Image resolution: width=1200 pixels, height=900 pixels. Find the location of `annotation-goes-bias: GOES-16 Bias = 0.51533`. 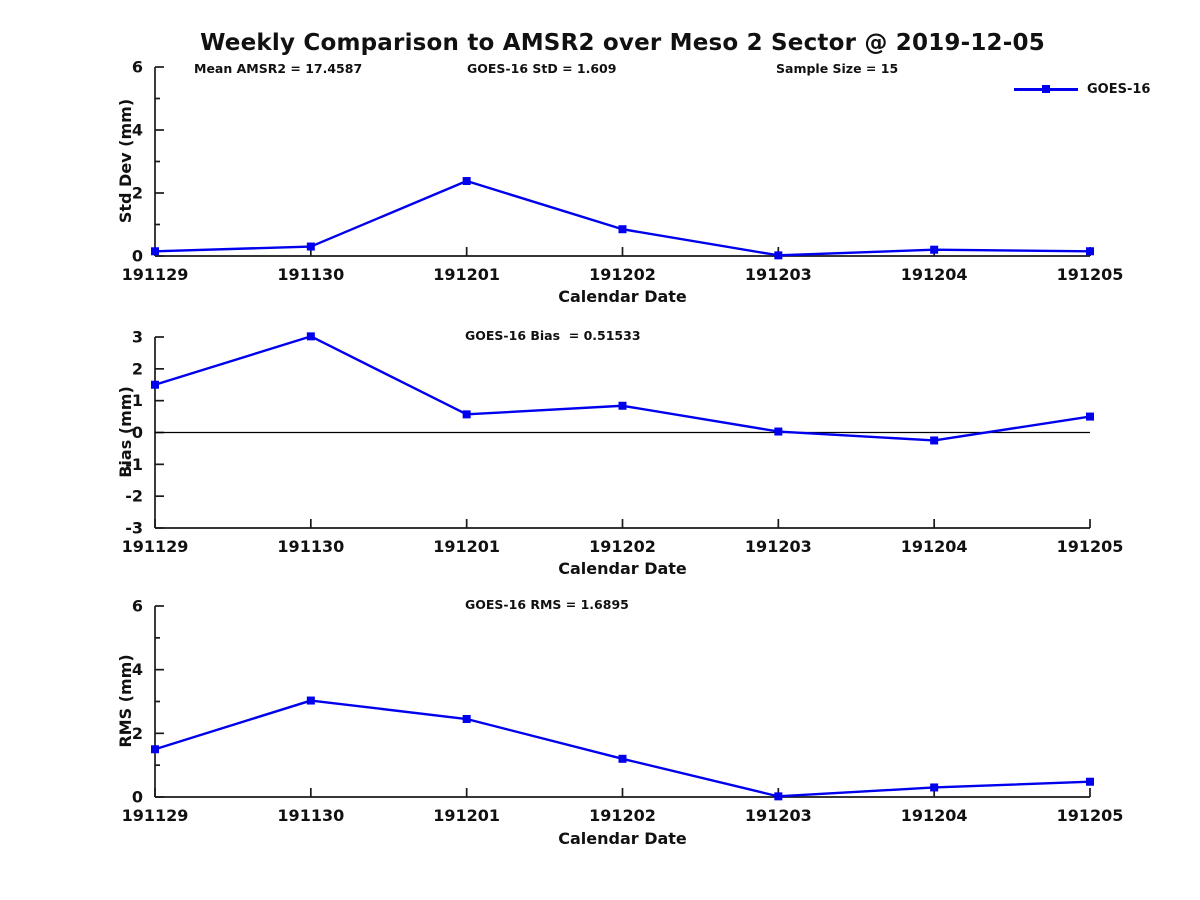

annotation-goes-bias: GOES-16 Bias = 0.51533 is located at coordinates (553, 335).